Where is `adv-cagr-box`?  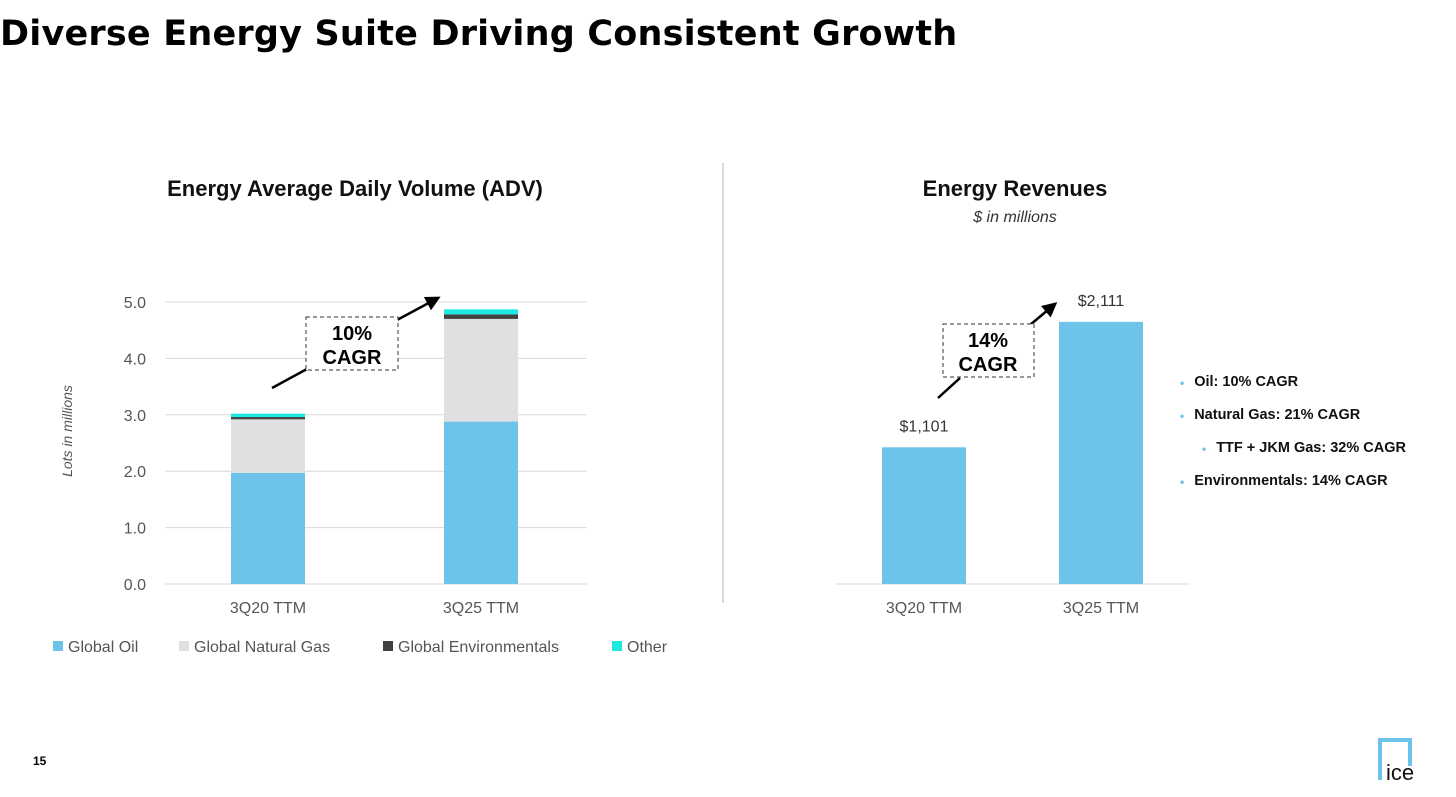 adv-cagr-box is located at coordinates (352, 343).